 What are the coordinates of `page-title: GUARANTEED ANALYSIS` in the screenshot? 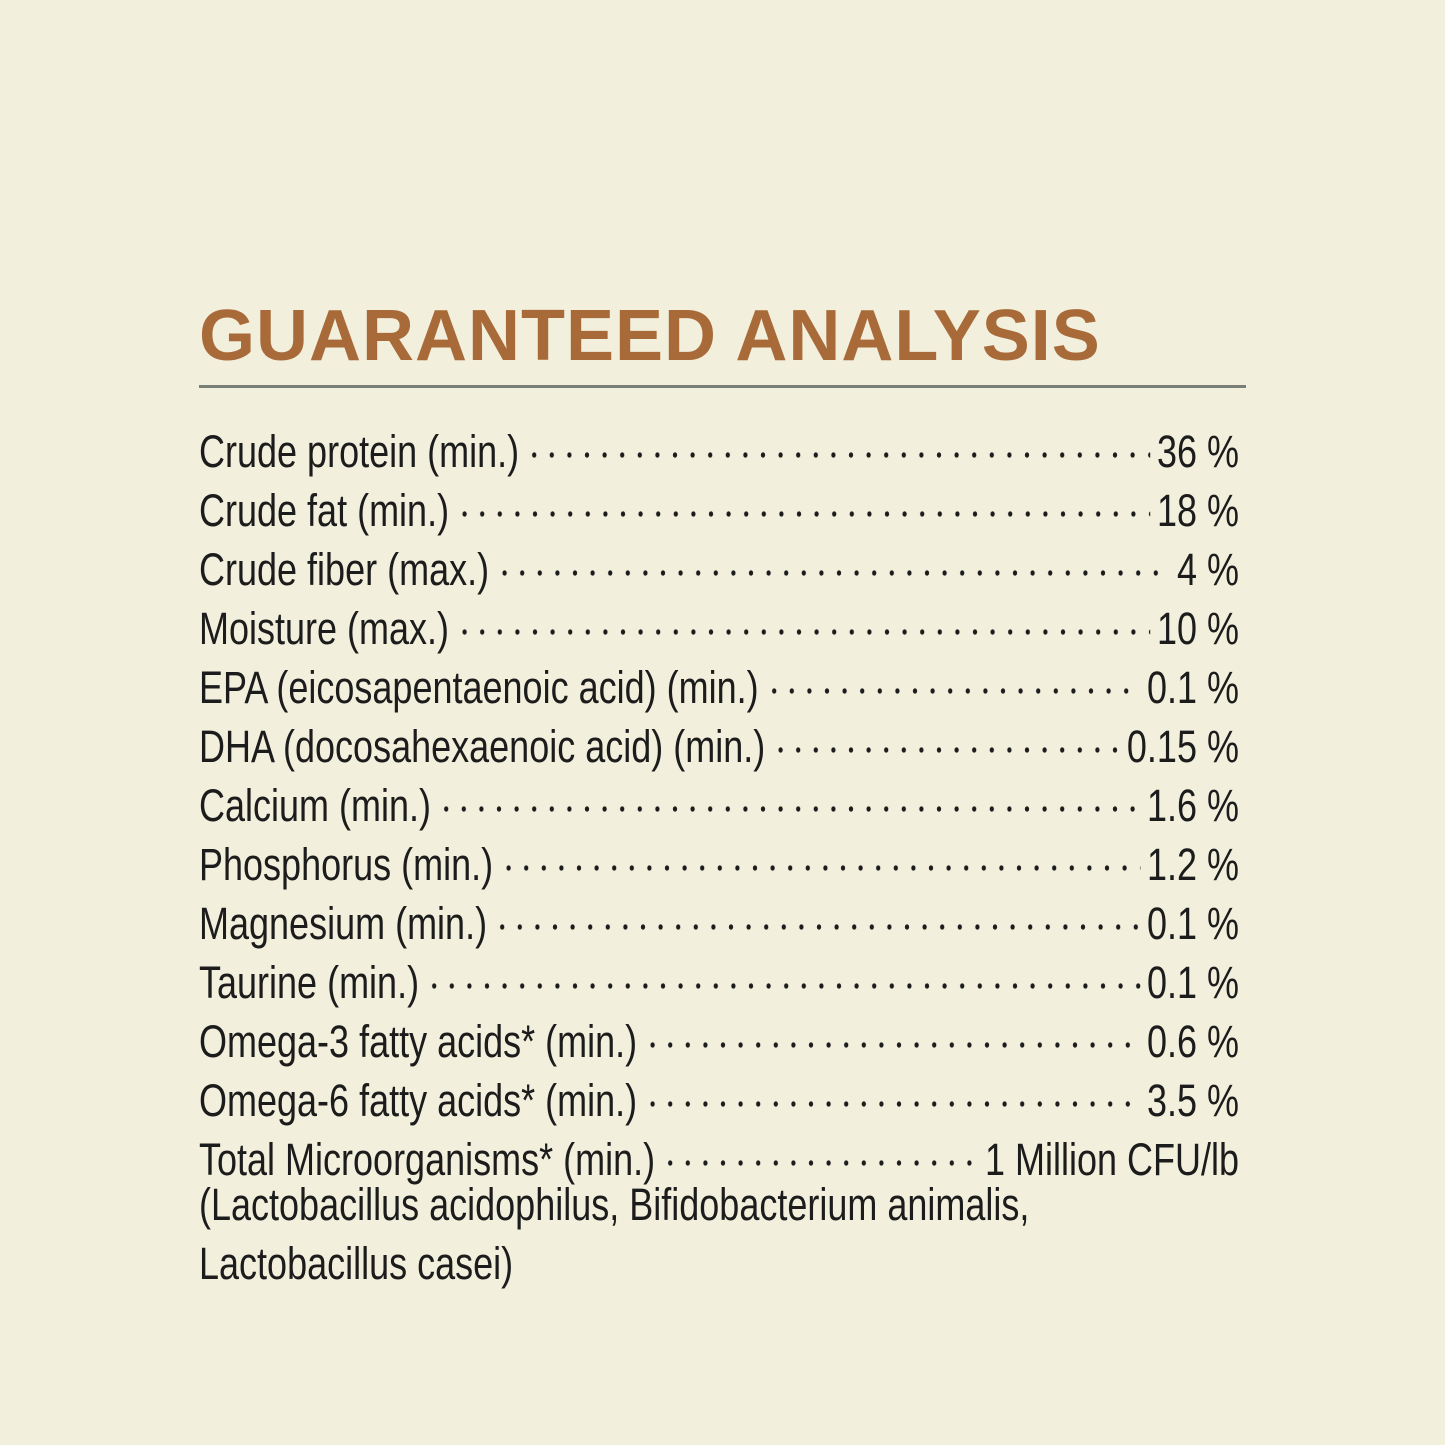 It's located at (650, 336).